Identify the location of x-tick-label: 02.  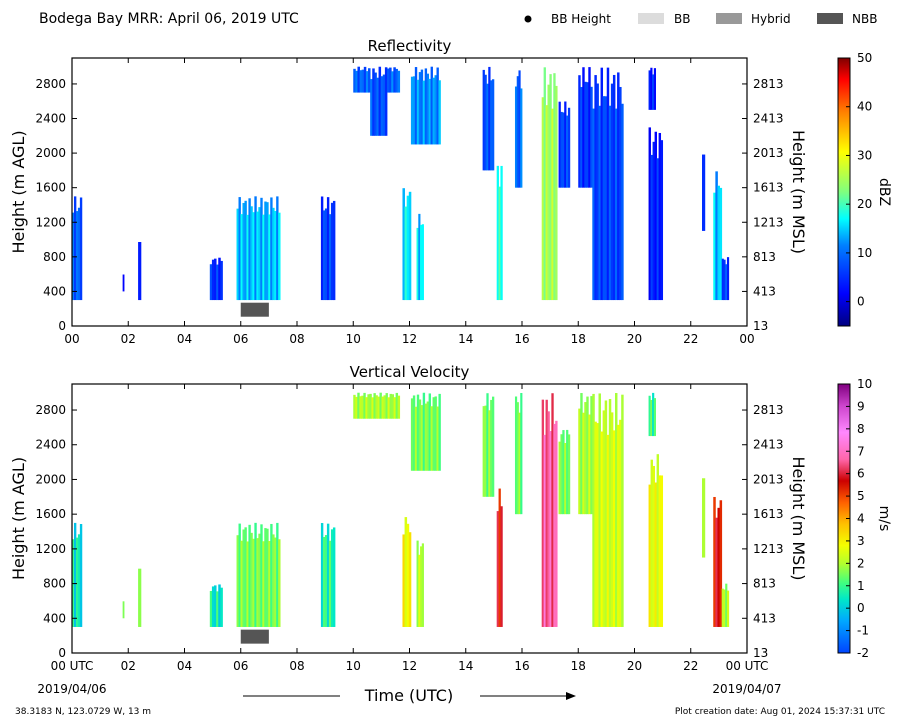
(128, 339).